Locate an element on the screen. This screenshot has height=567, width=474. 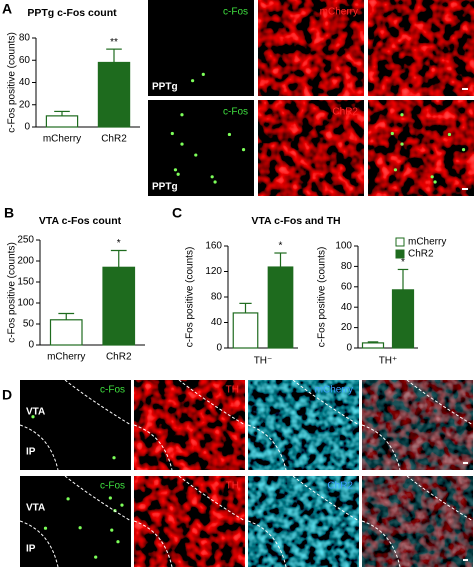
y-tick-label: 160 is located at coordinates (213, 246).